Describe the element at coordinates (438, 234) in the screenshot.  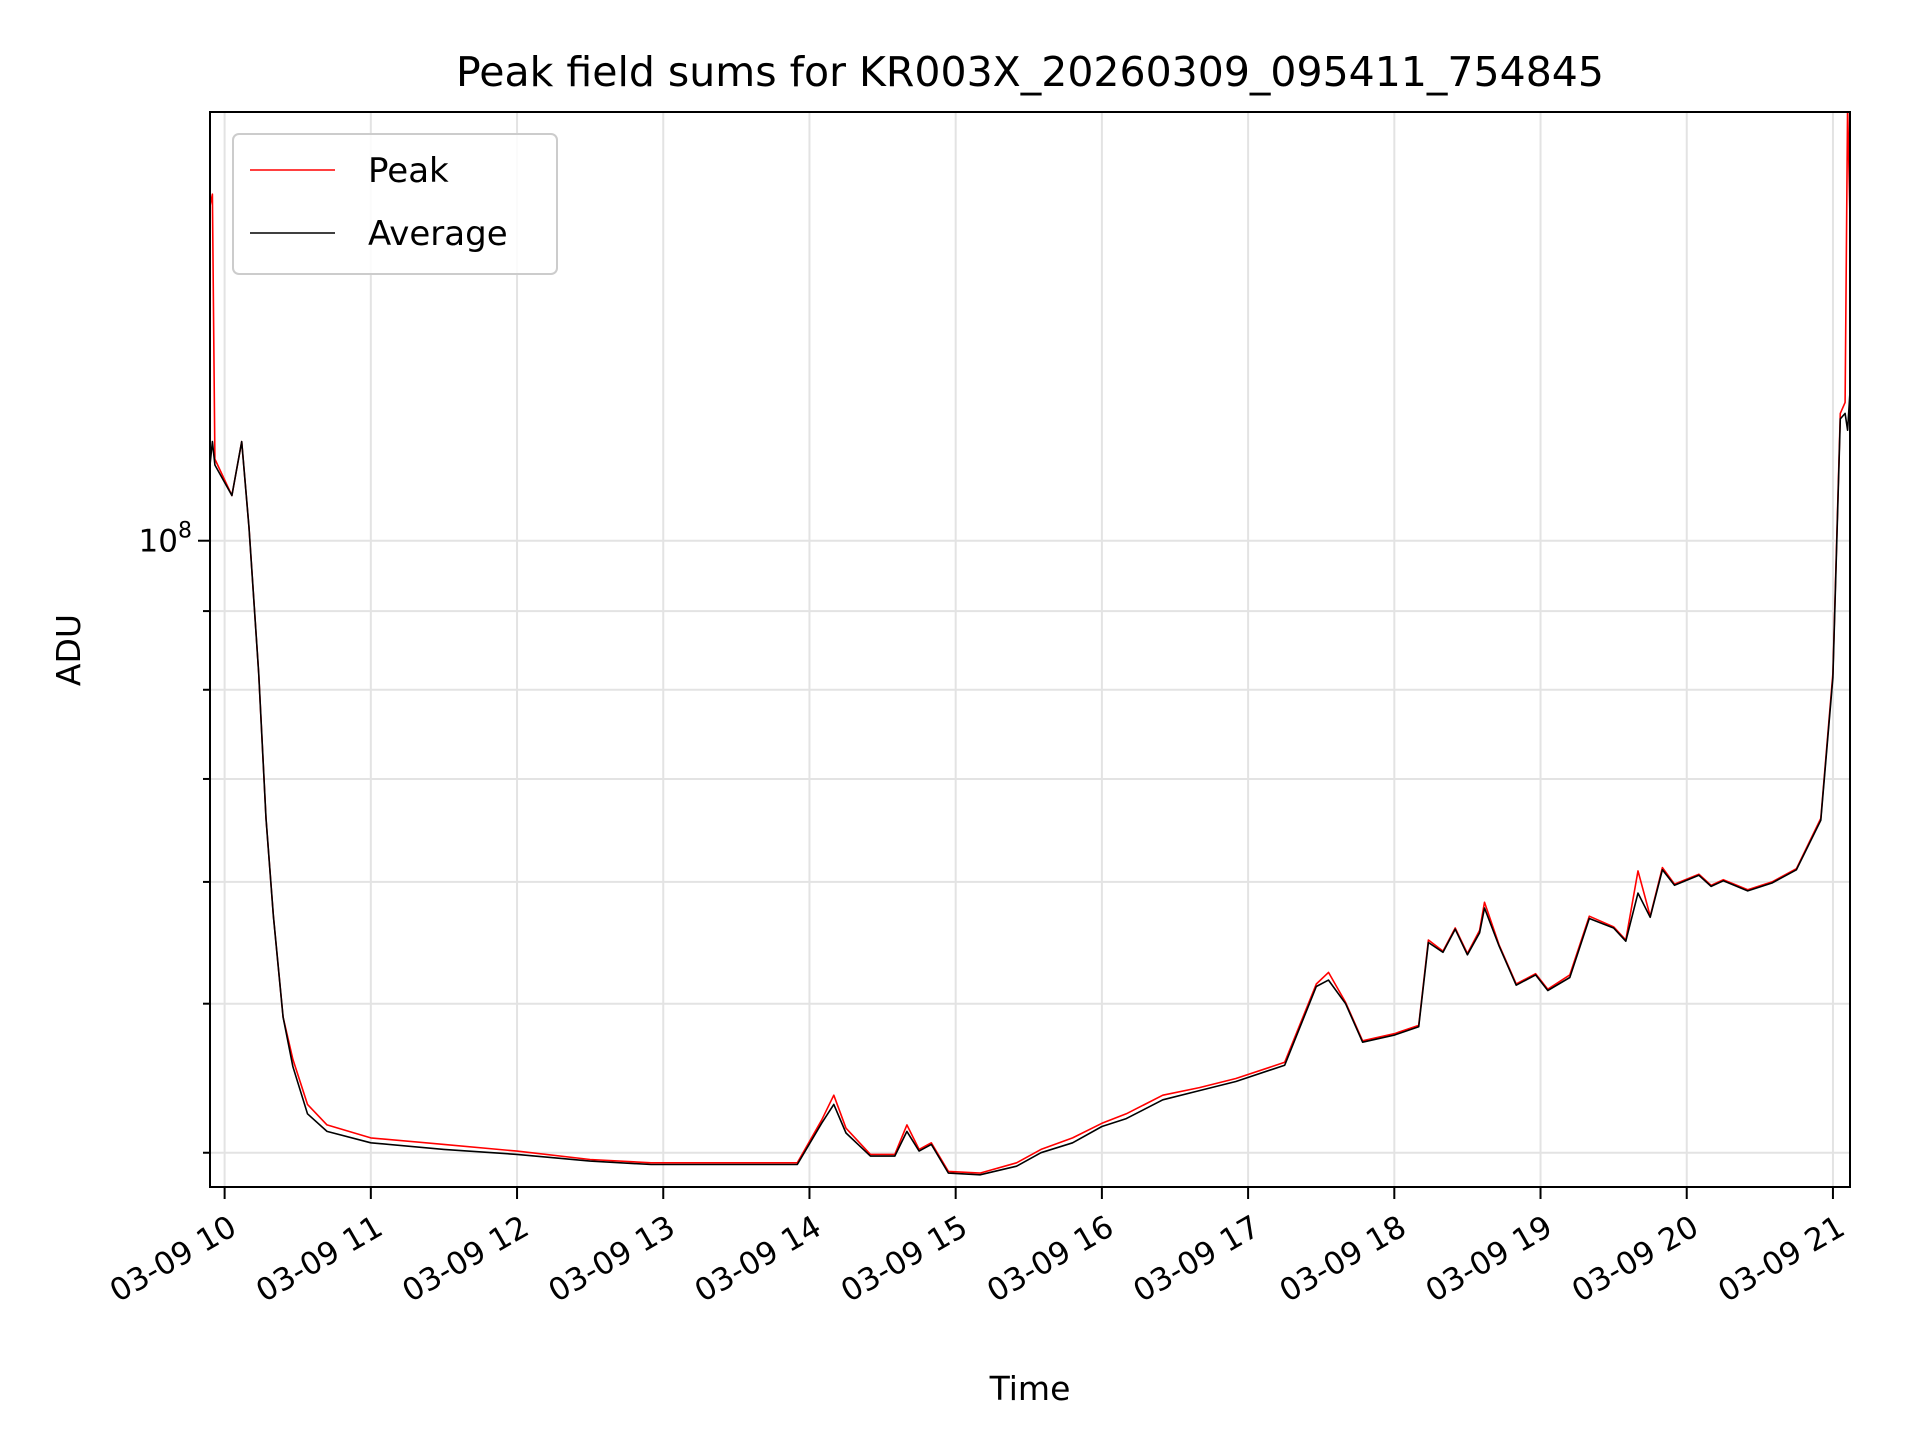
I see `legend-average-label: Average` at that location.